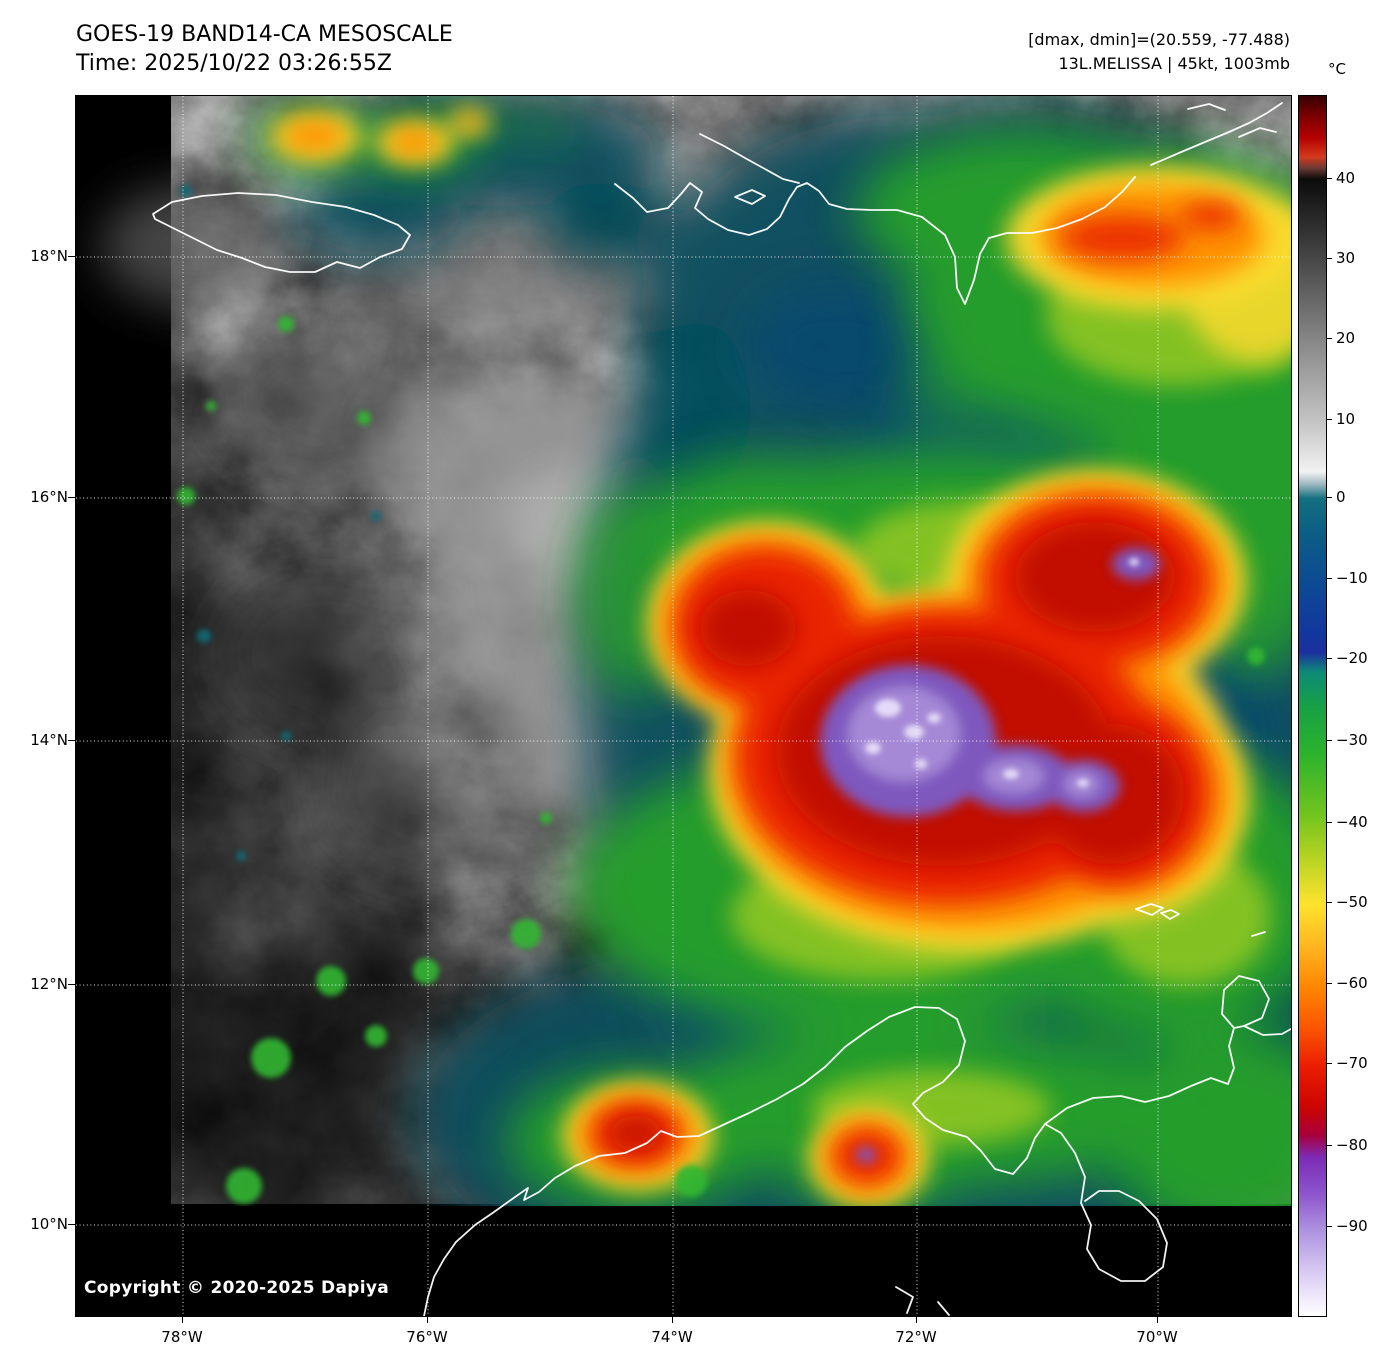 The height and width of the screenshot is (1359, 1390). I want to click on storm-info-readout: 13L.MELISSA | 45kt, 1003mb, so click(1174, 63).